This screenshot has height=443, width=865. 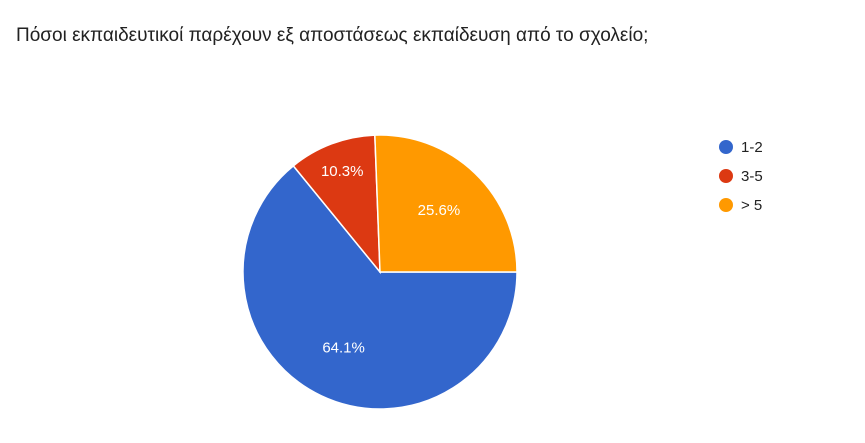 I want to click on slice-label: 10.3%, so click(x=342, y=171).